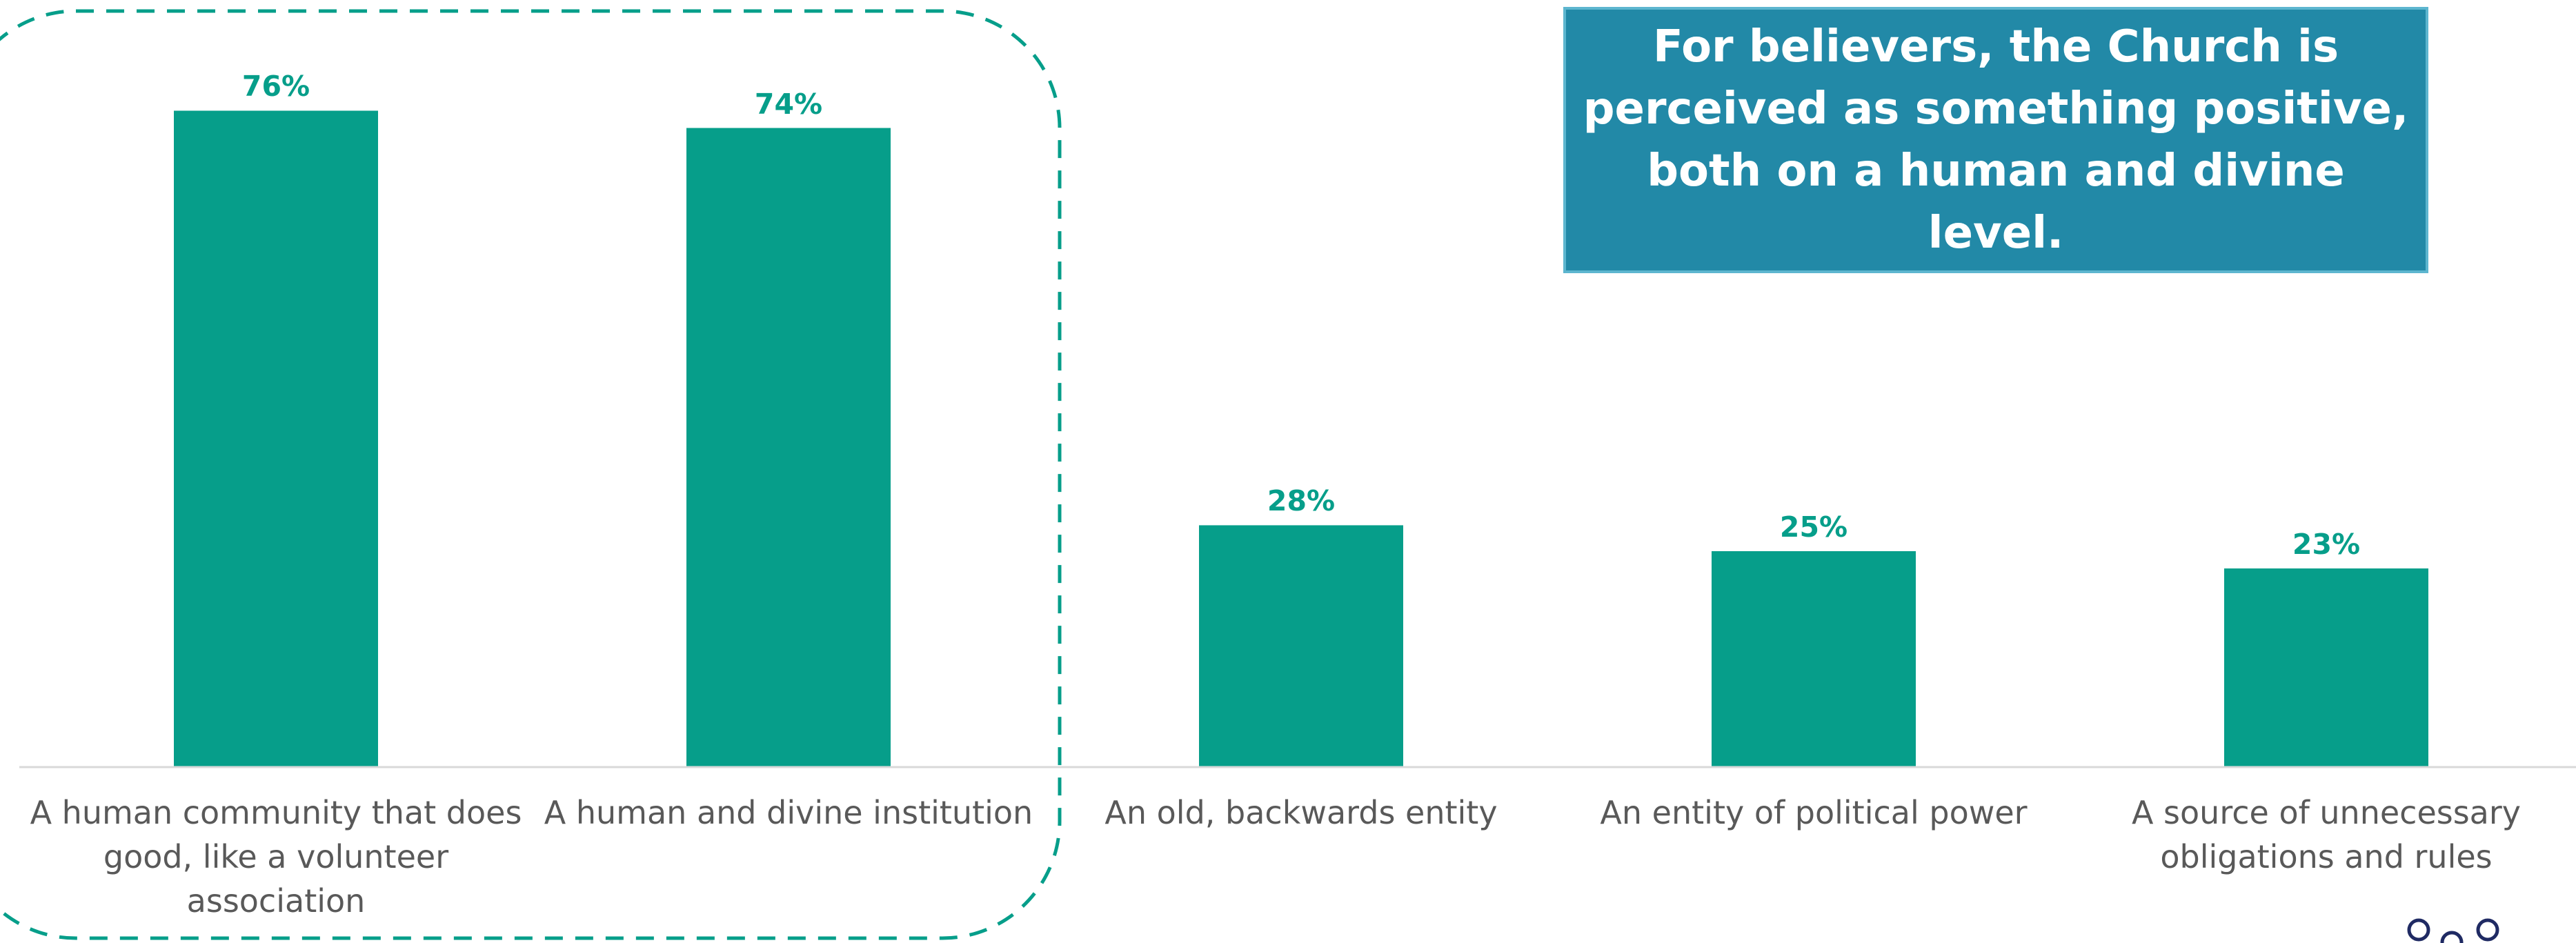 The width and height of the screenshot is (2576, 943). I want to click on value-label-1: 76%, so click(275, 87).